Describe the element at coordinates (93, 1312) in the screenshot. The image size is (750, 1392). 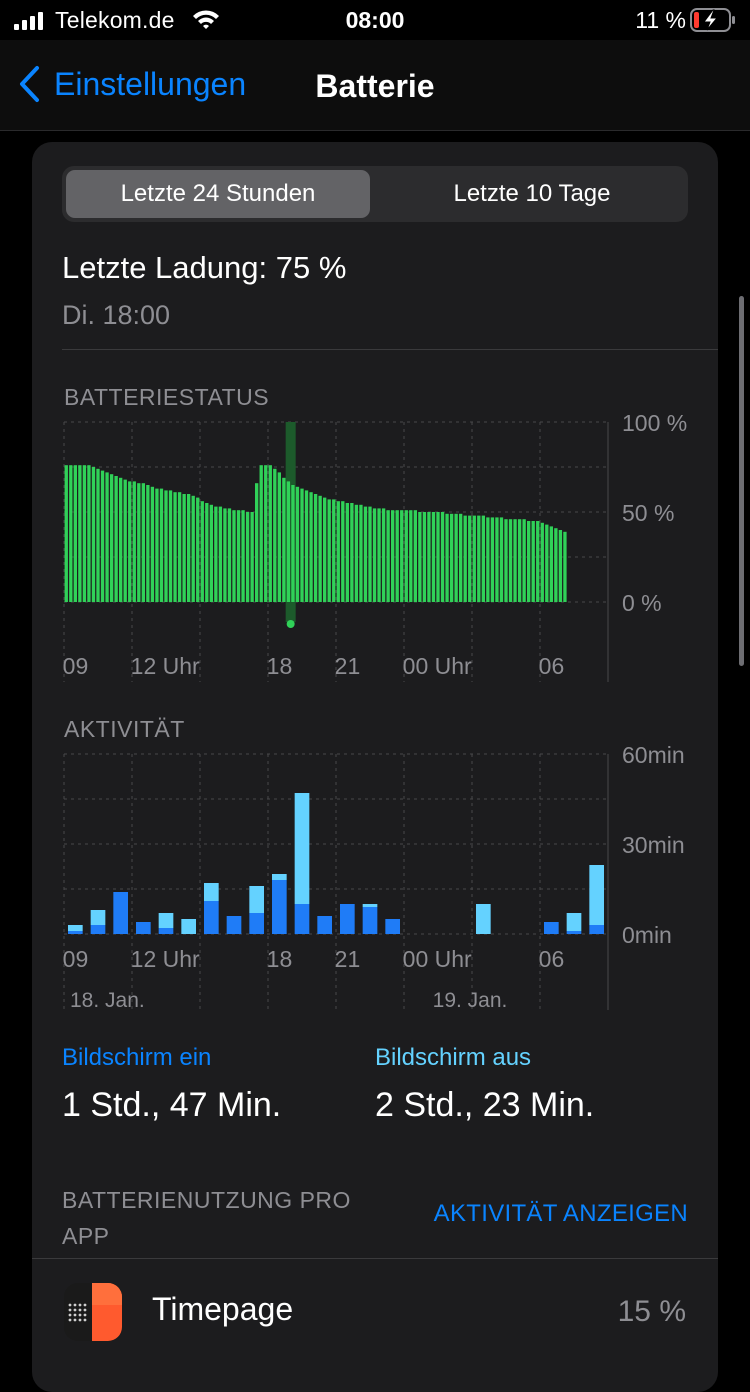
I see `timepage-app-icon` at that location.